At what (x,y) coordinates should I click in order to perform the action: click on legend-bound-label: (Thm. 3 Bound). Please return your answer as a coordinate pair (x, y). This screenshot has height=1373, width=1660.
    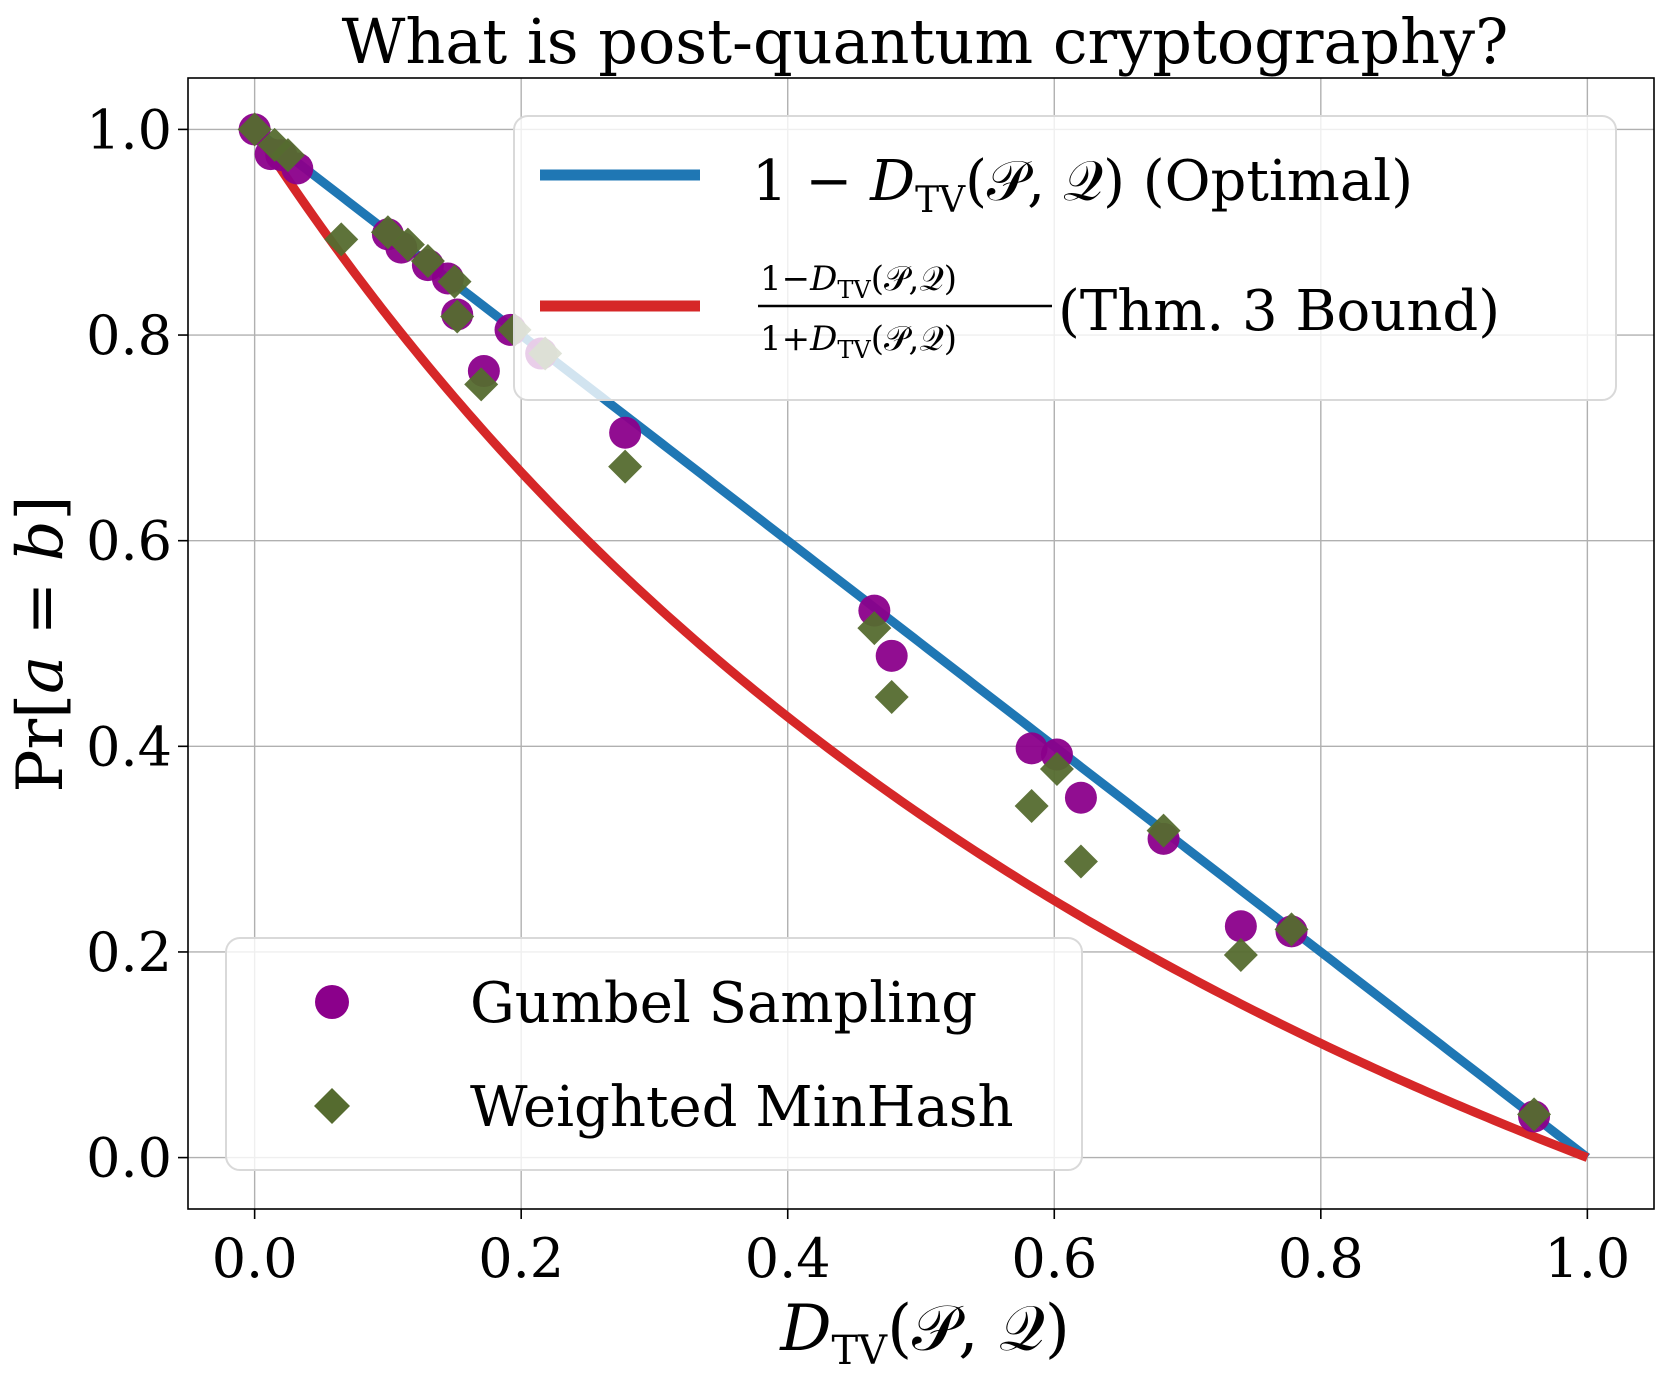
    Looking at the image, I should click on (1279, 311).